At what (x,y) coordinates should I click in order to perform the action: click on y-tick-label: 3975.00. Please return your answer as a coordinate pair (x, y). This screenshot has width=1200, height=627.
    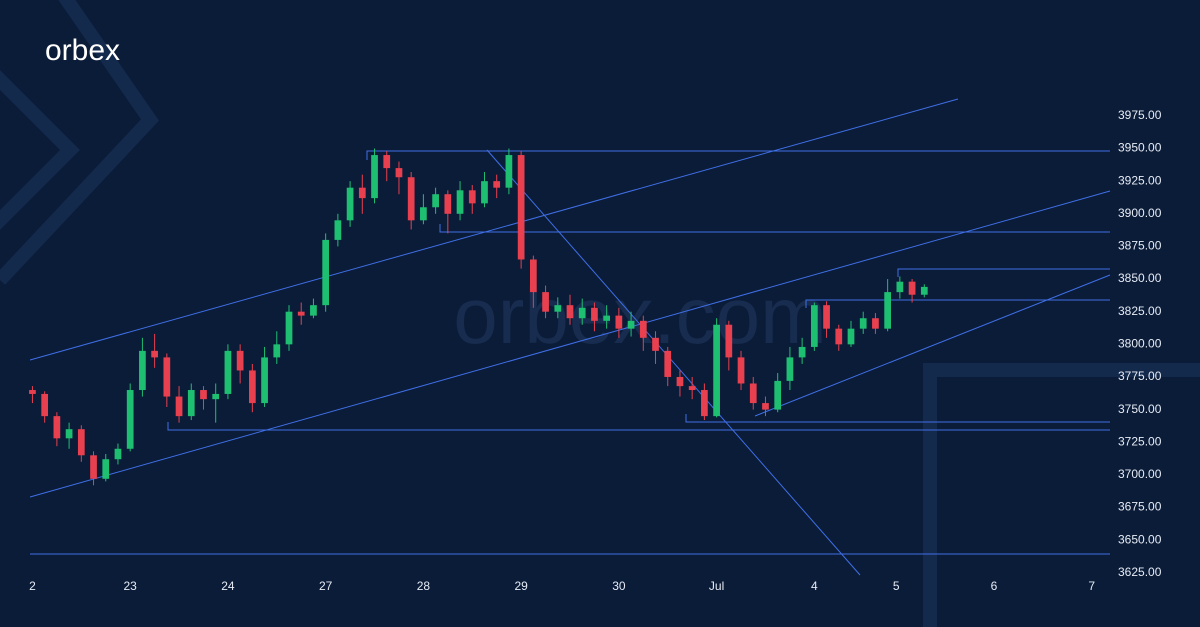
    Looking at the image, I should click on (1140, 115).